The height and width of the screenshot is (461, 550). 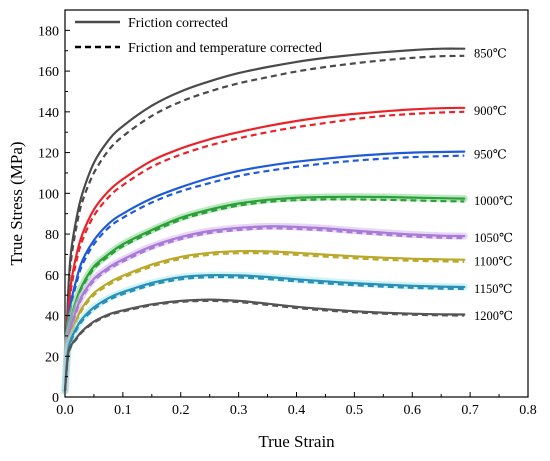 What do you see at coordinates (490, 111) in the screenshot?
I see `temperature-label-900: 900℃` at bounding box center [490, 111].